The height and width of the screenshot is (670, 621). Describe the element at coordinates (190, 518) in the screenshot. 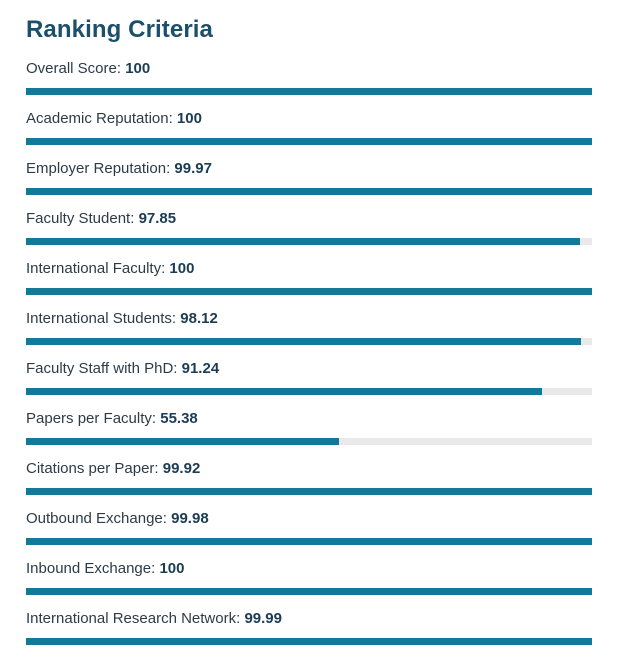

I see `criterion-value: 99.98` at that location.